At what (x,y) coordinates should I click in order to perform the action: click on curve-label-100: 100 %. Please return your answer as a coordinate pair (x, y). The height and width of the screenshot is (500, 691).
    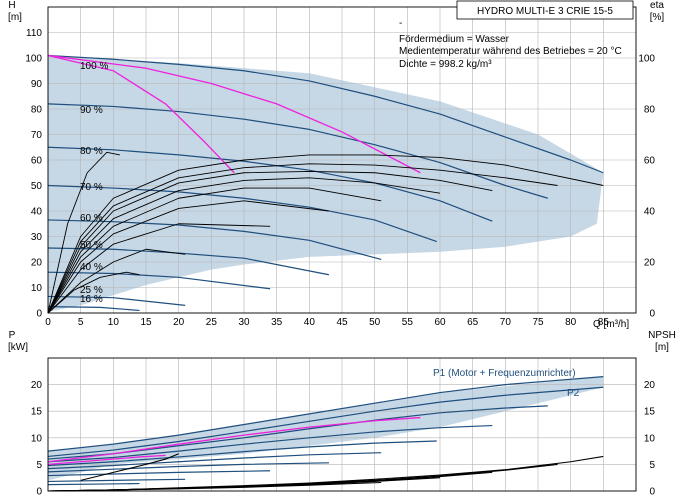
    Looking at the image, I should click on (94, 66).